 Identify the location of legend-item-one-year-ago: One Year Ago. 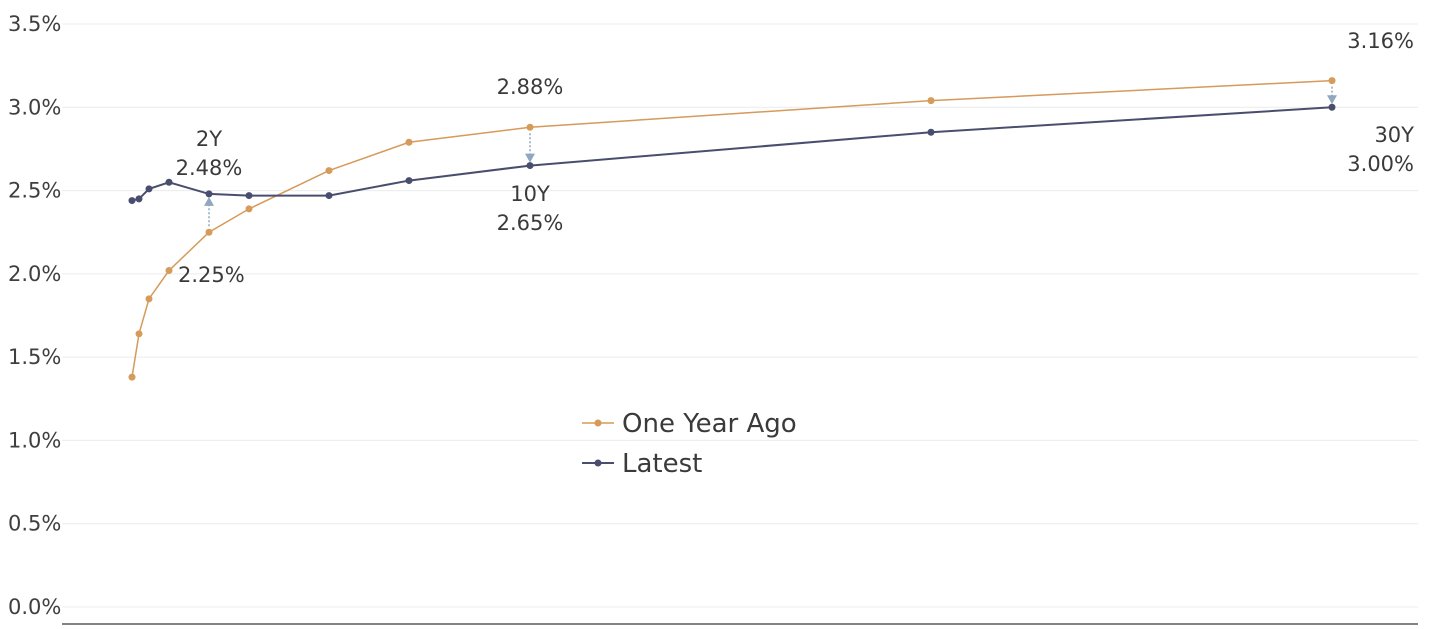
(689, 424).